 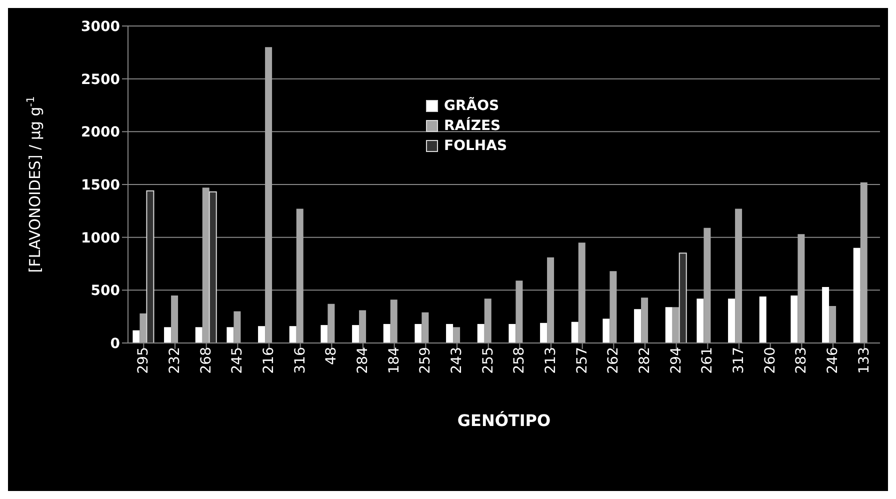 I want to click on x-tick-label: 259, so click(x=426, y=360).